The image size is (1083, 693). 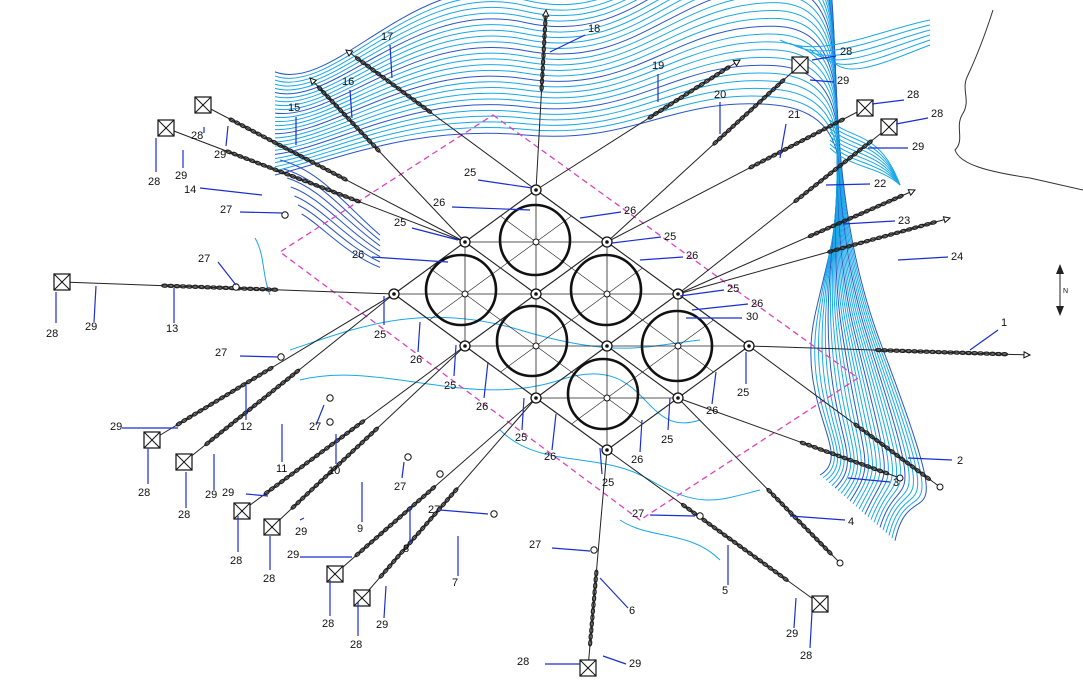 What do you see at coordinates (794, 115) in the screenshot?
I see `mooring-line-label-21: 21` at bounding box center [794, 115].